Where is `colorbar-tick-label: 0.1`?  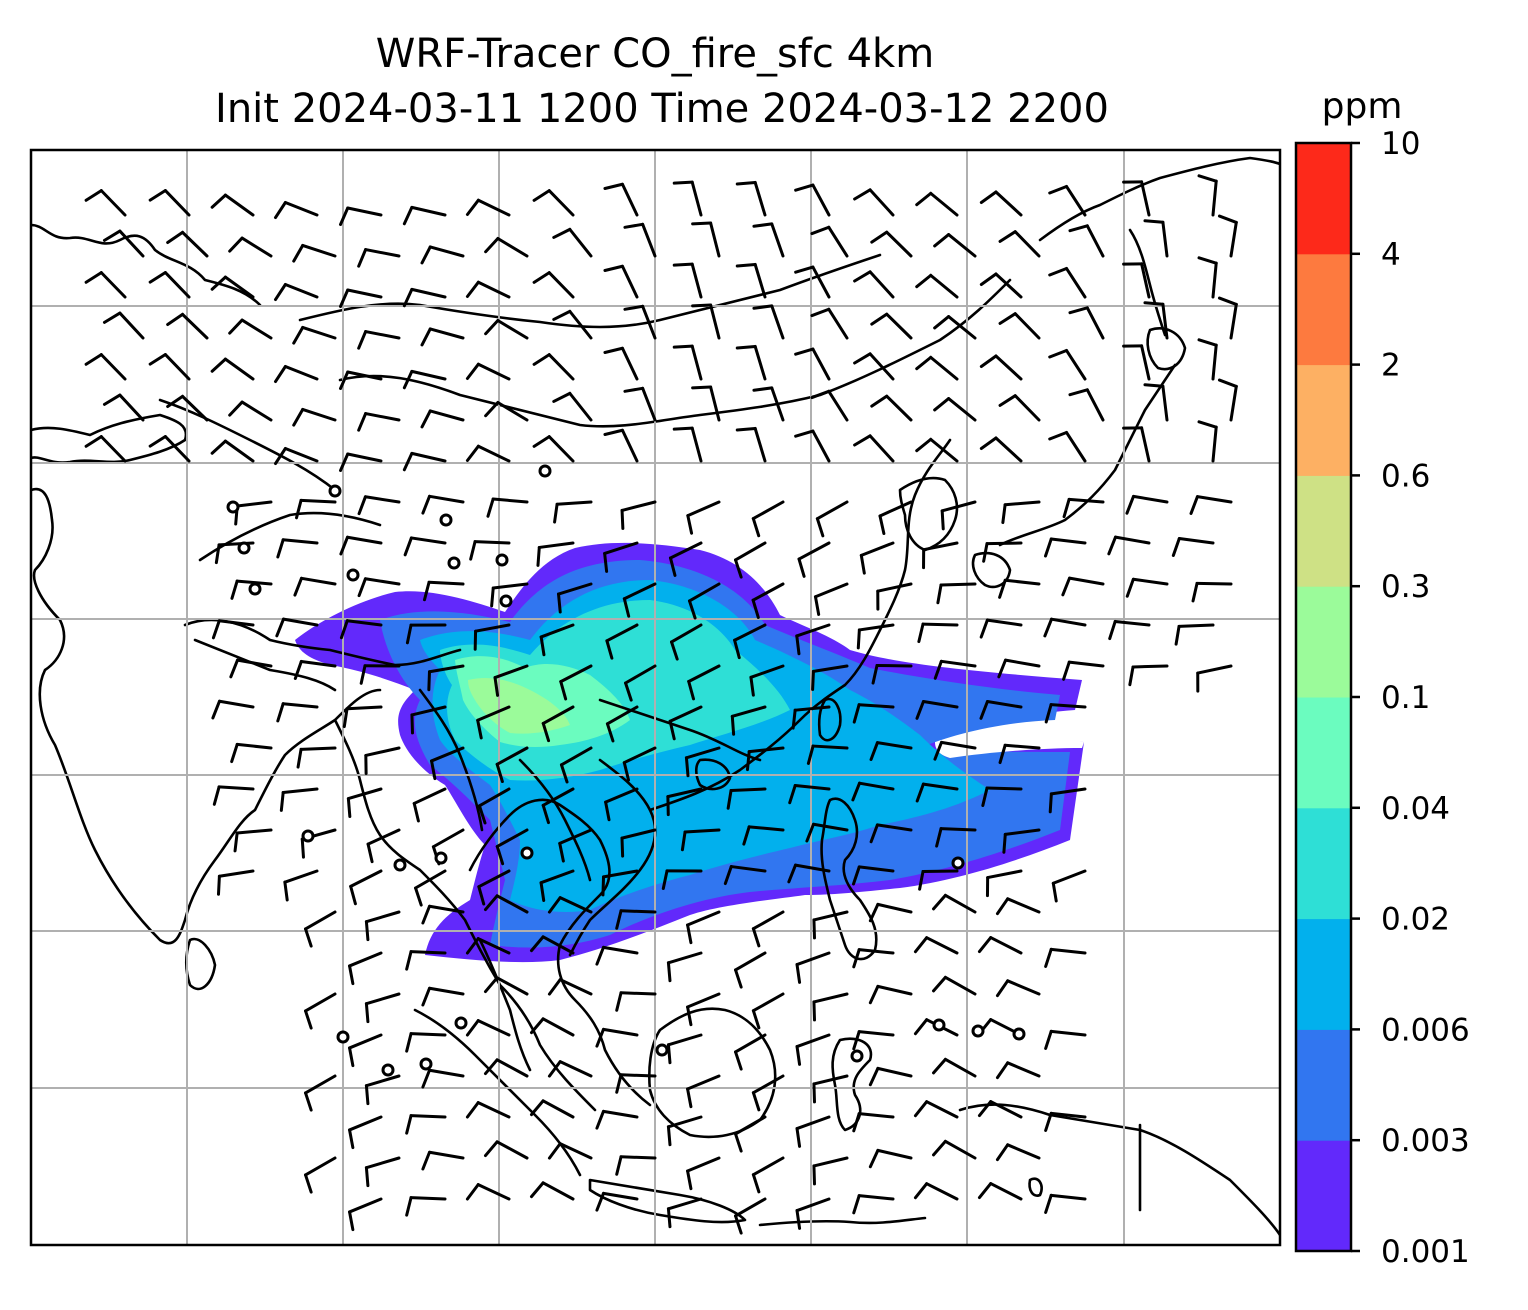 colorbar-tick-label: 0.1 is located at coordinates (1405, 698).